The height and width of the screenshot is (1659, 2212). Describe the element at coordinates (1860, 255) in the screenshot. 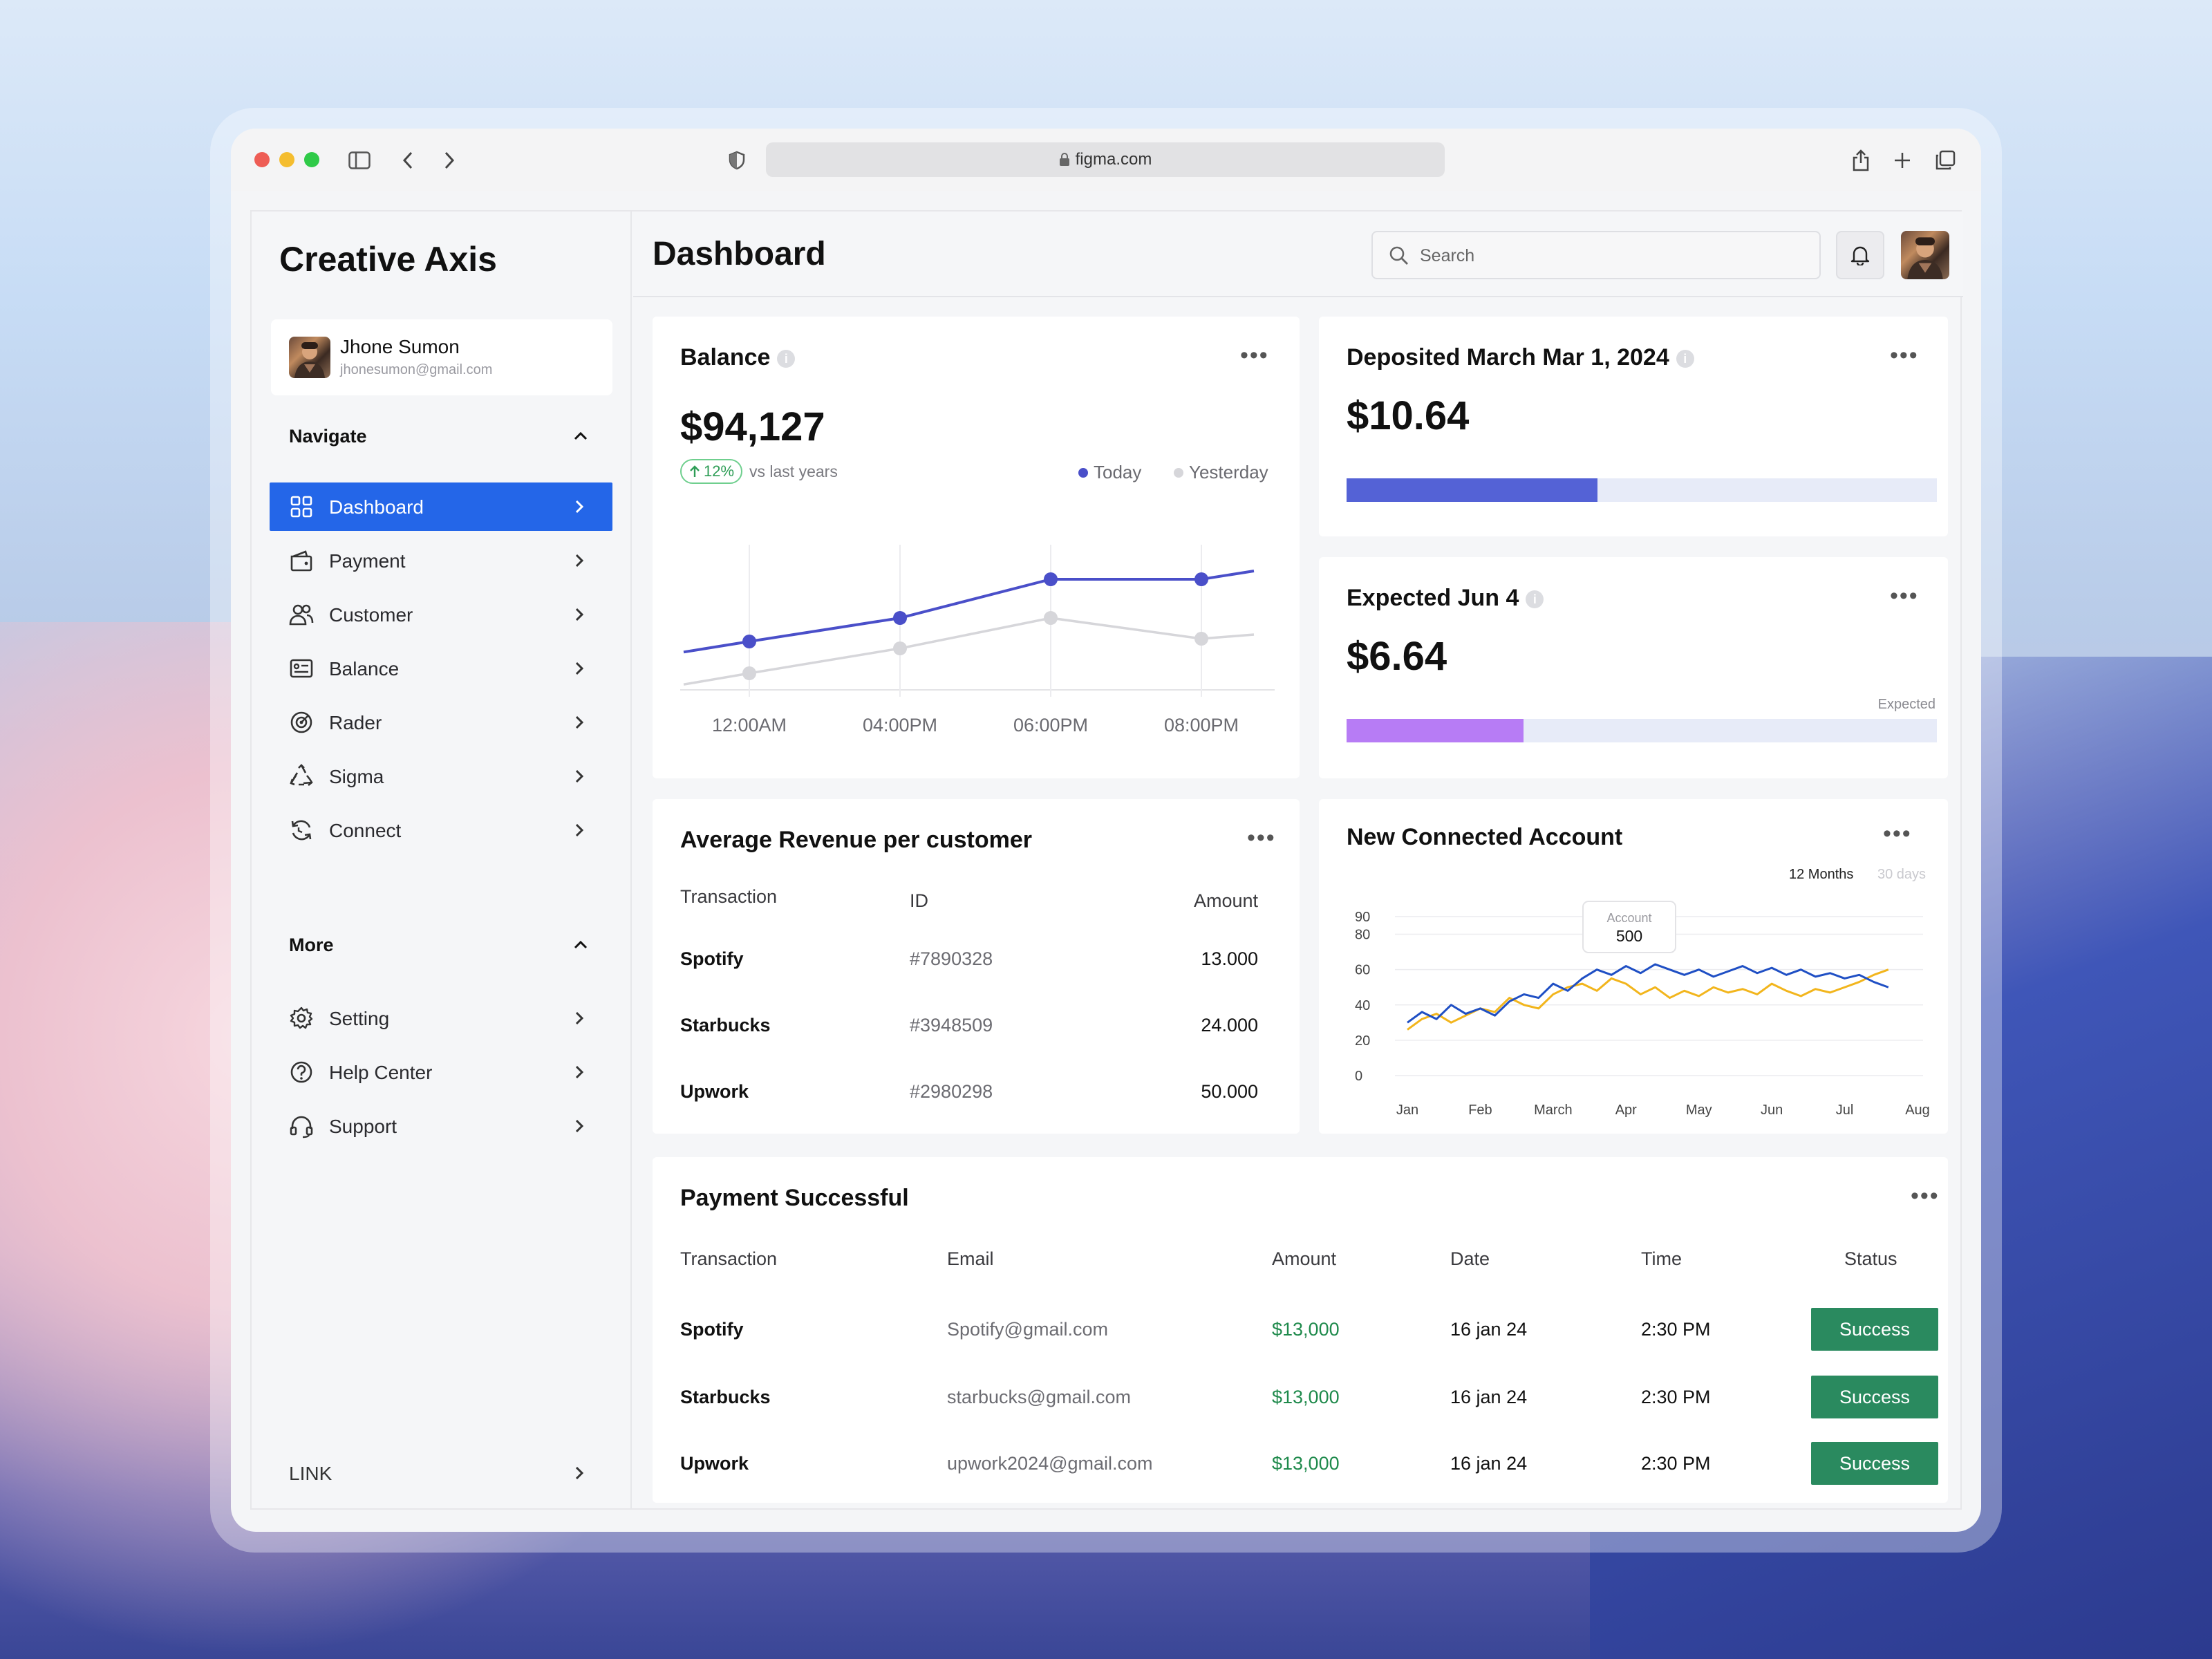

I see `notification-button` at that location.